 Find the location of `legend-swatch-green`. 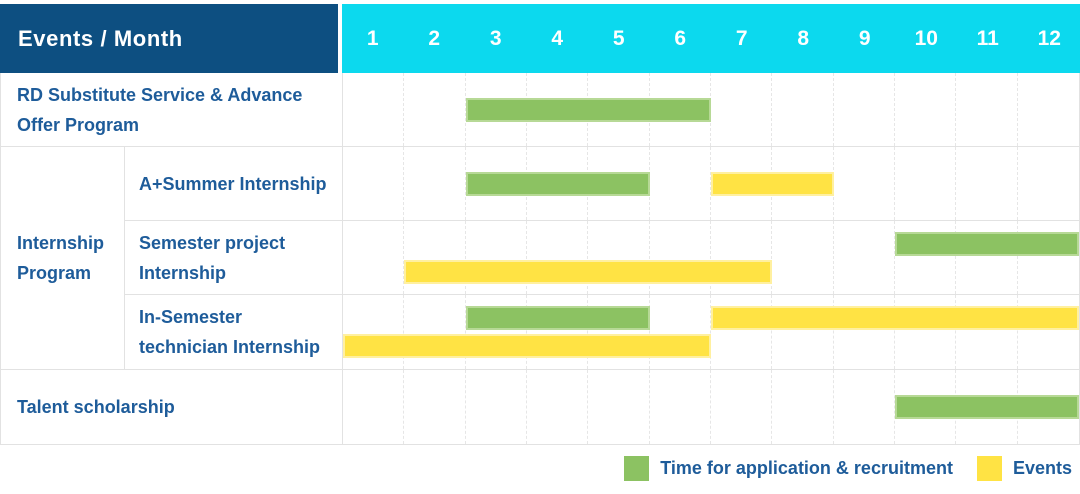

legend-swatch-green is located at coordinates (637, 468).